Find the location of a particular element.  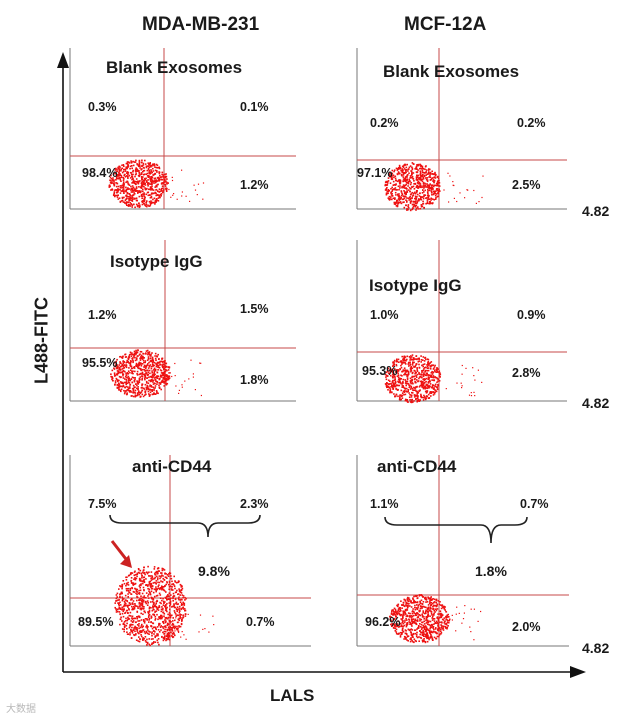

panel-title: Blank Exosomes is located at coordinates (174, 67).